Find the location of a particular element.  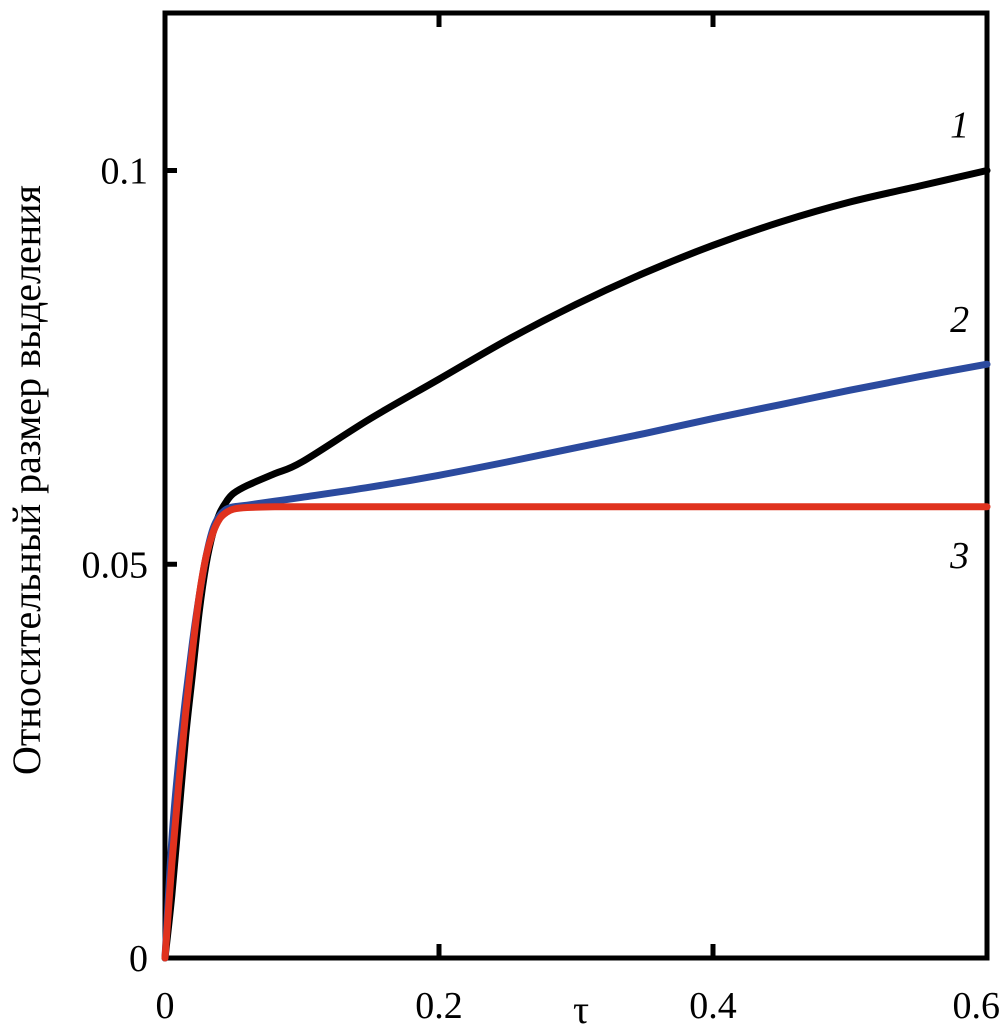

curve-labels: 1 2 3 is located at coordinates (959, 340).